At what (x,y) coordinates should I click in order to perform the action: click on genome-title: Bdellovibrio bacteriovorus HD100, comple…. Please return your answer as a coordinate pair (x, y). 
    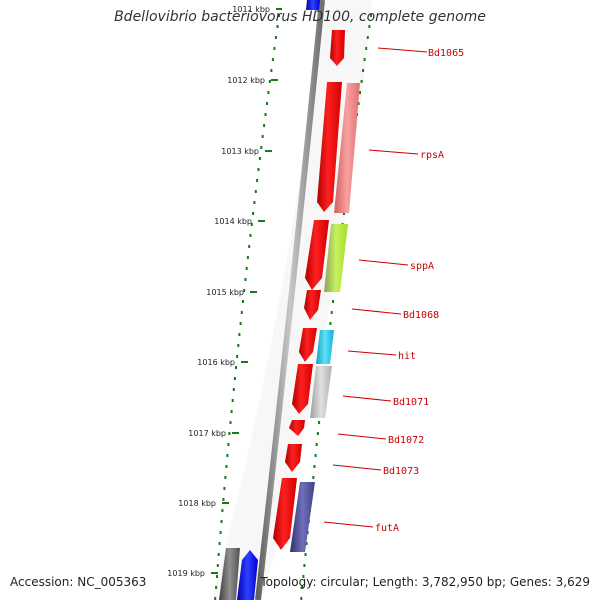
    Looking at the image, I should click on (300, 17).